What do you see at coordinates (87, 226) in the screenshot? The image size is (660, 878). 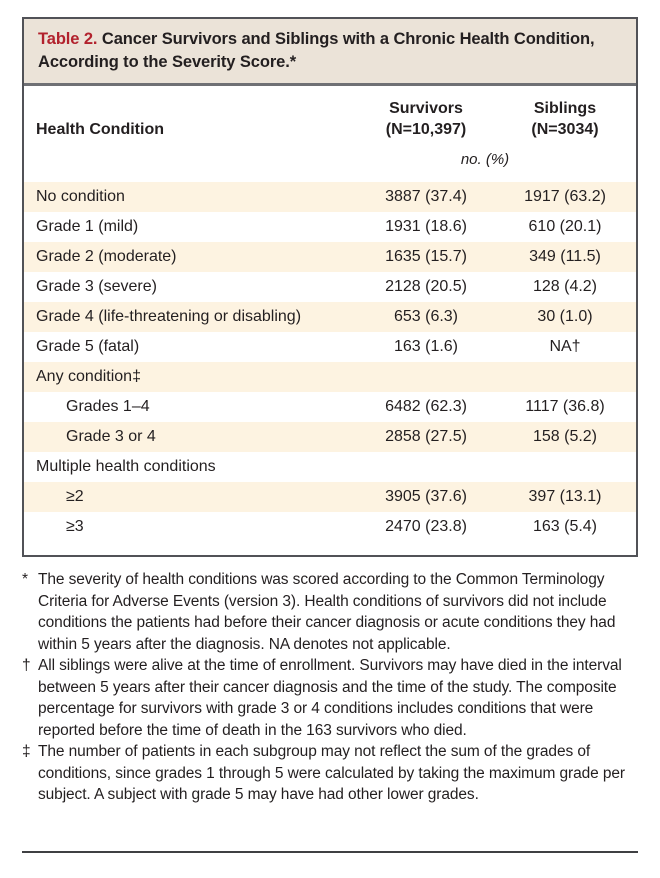 I see `row-label-cell: Grade 1 (mild)` at bounding box center [87, 226].